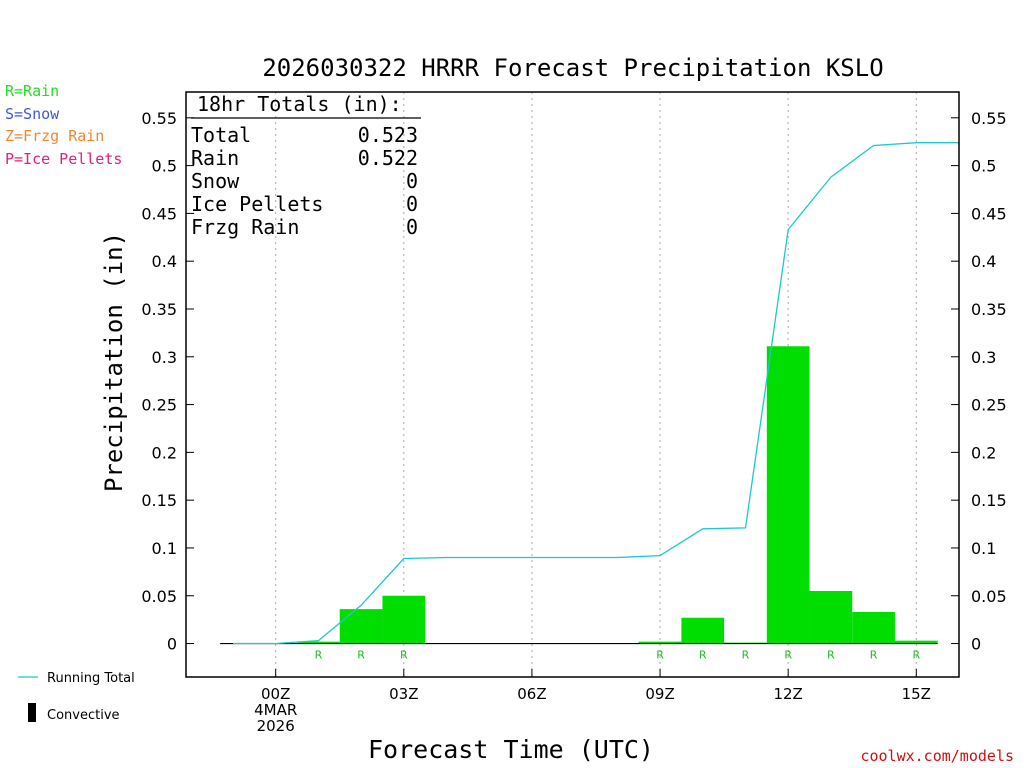  I want to click on y-tick-label-right: 0.4, so click(983, 261).